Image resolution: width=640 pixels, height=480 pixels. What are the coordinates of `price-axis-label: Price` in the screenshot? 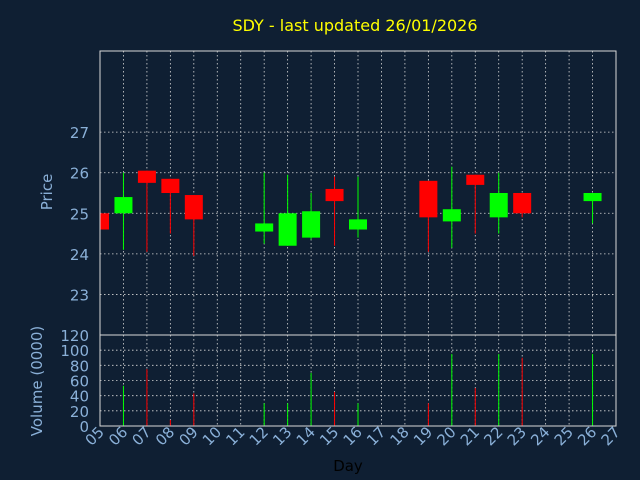 It's located at (47, 192).